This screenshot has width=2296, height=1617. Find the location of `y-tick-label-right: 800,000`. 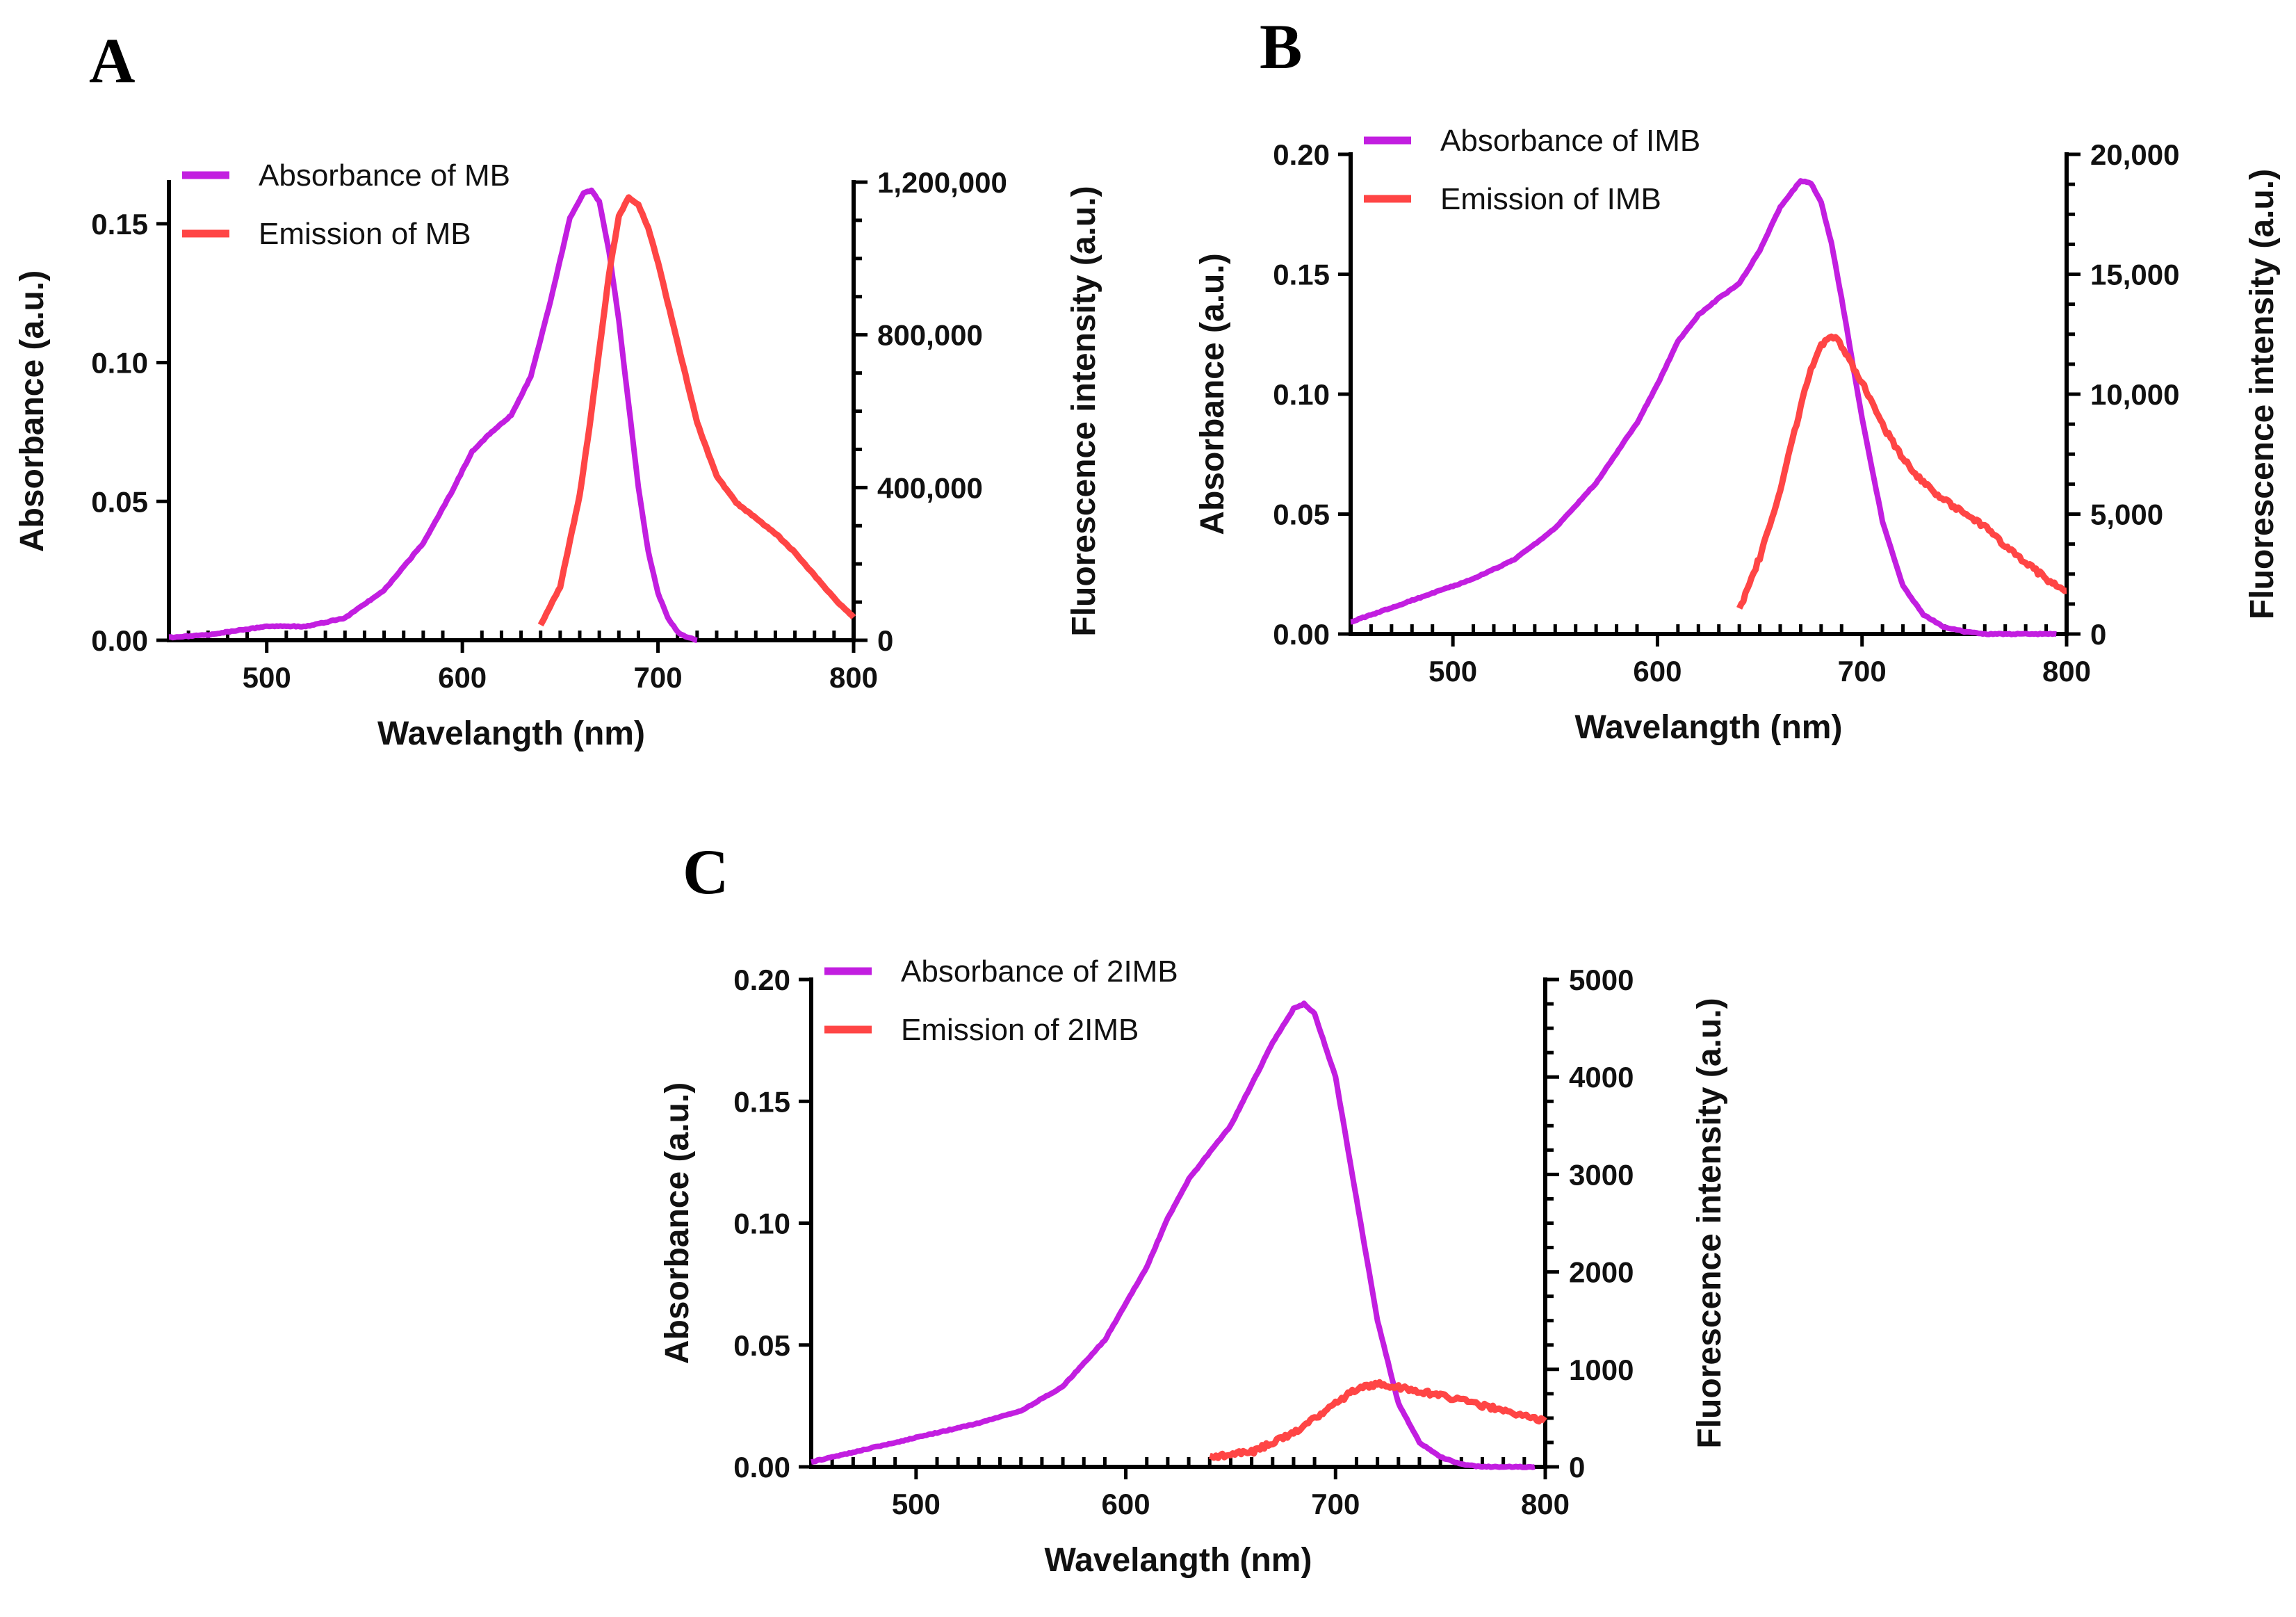

y-tick-label-right: 800,000 is located at coordinates (930, 335).